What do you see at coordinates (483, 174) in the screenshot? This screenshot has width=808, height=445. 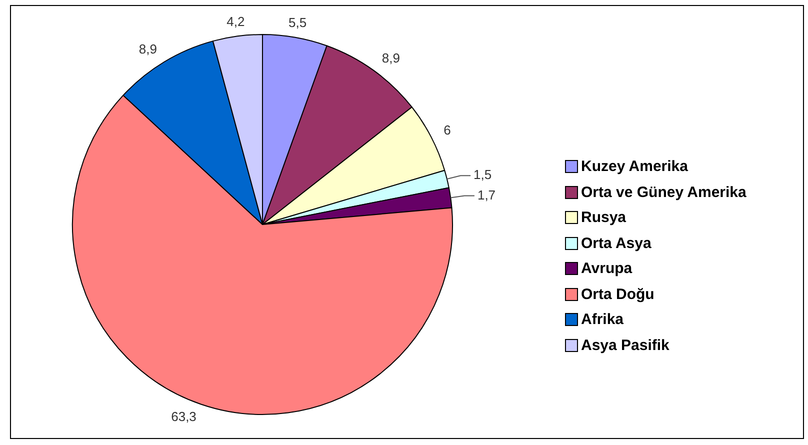 I see `data-label: 1,5` at bounding box center [483, 174].